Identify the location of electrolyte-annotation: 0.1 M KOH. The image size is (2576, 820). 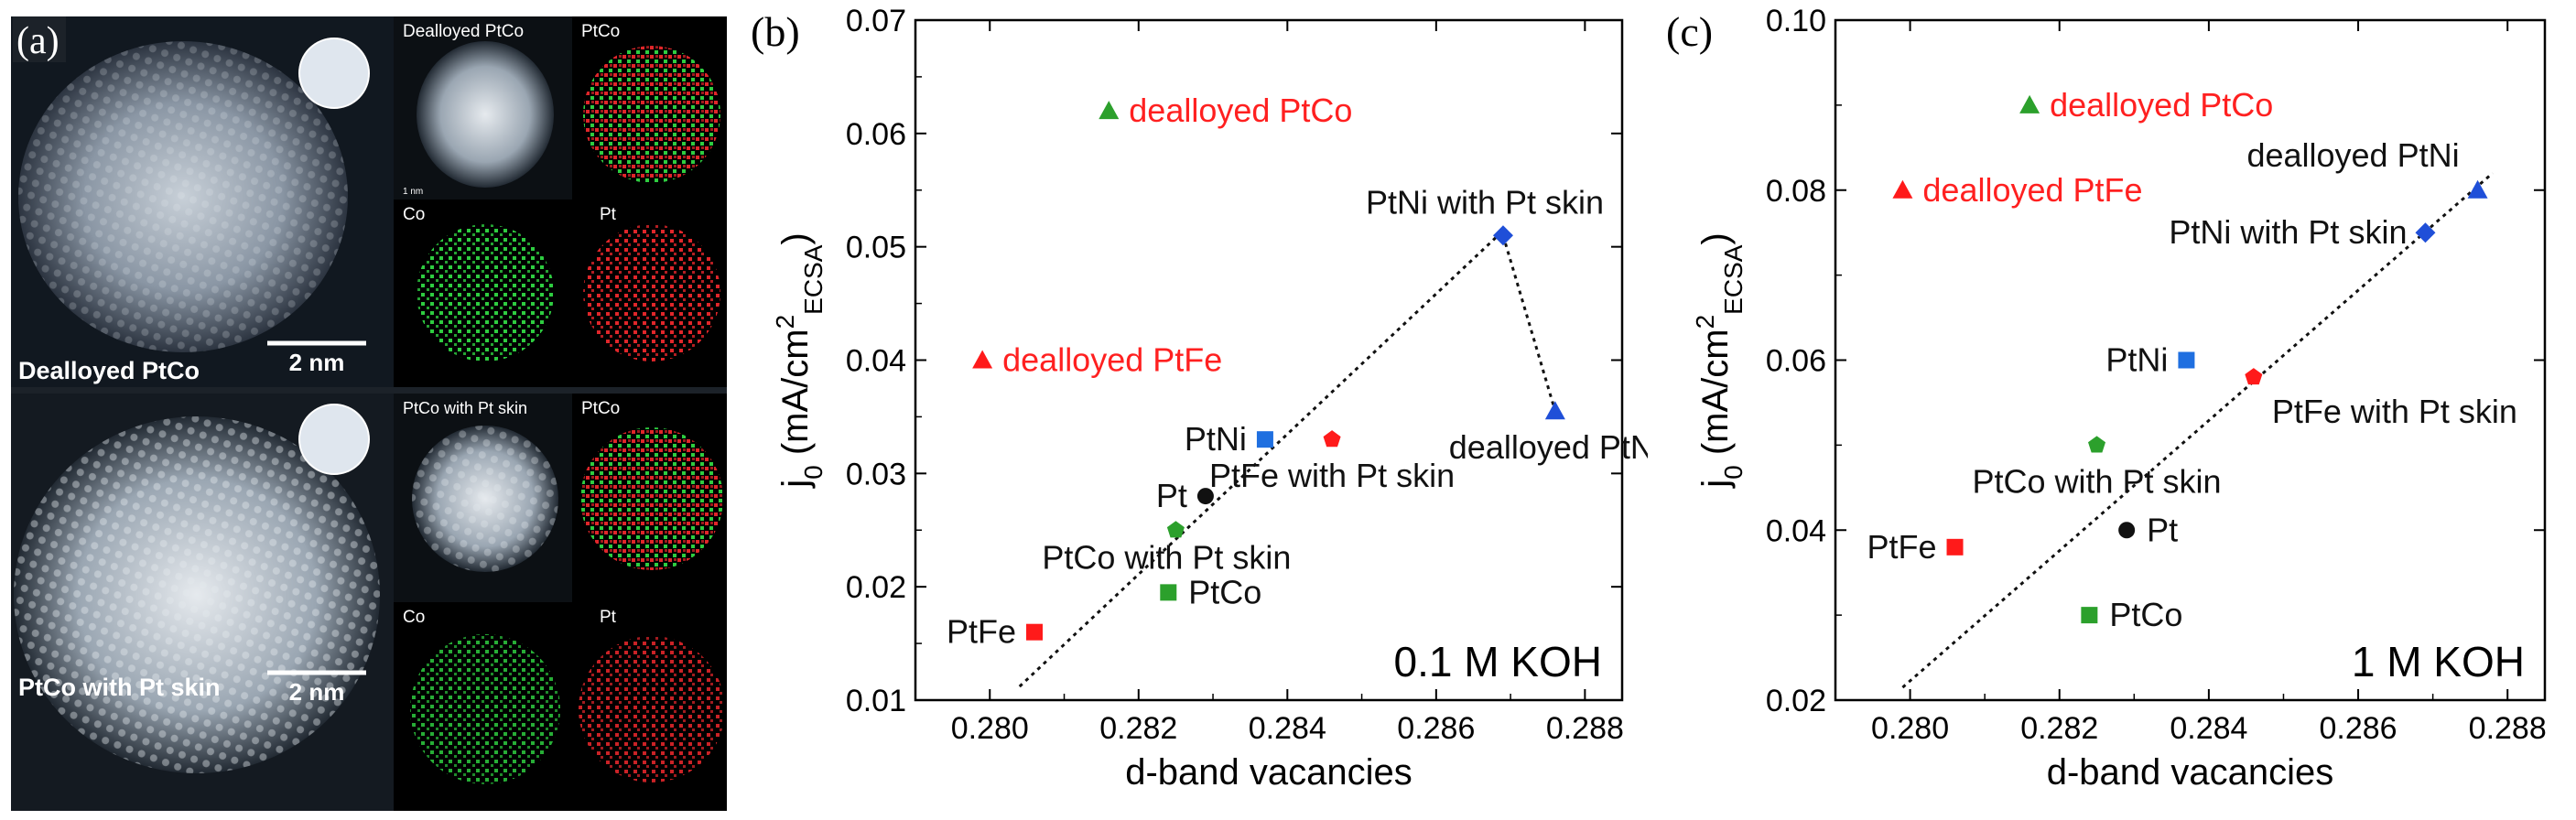
(1498, 661).